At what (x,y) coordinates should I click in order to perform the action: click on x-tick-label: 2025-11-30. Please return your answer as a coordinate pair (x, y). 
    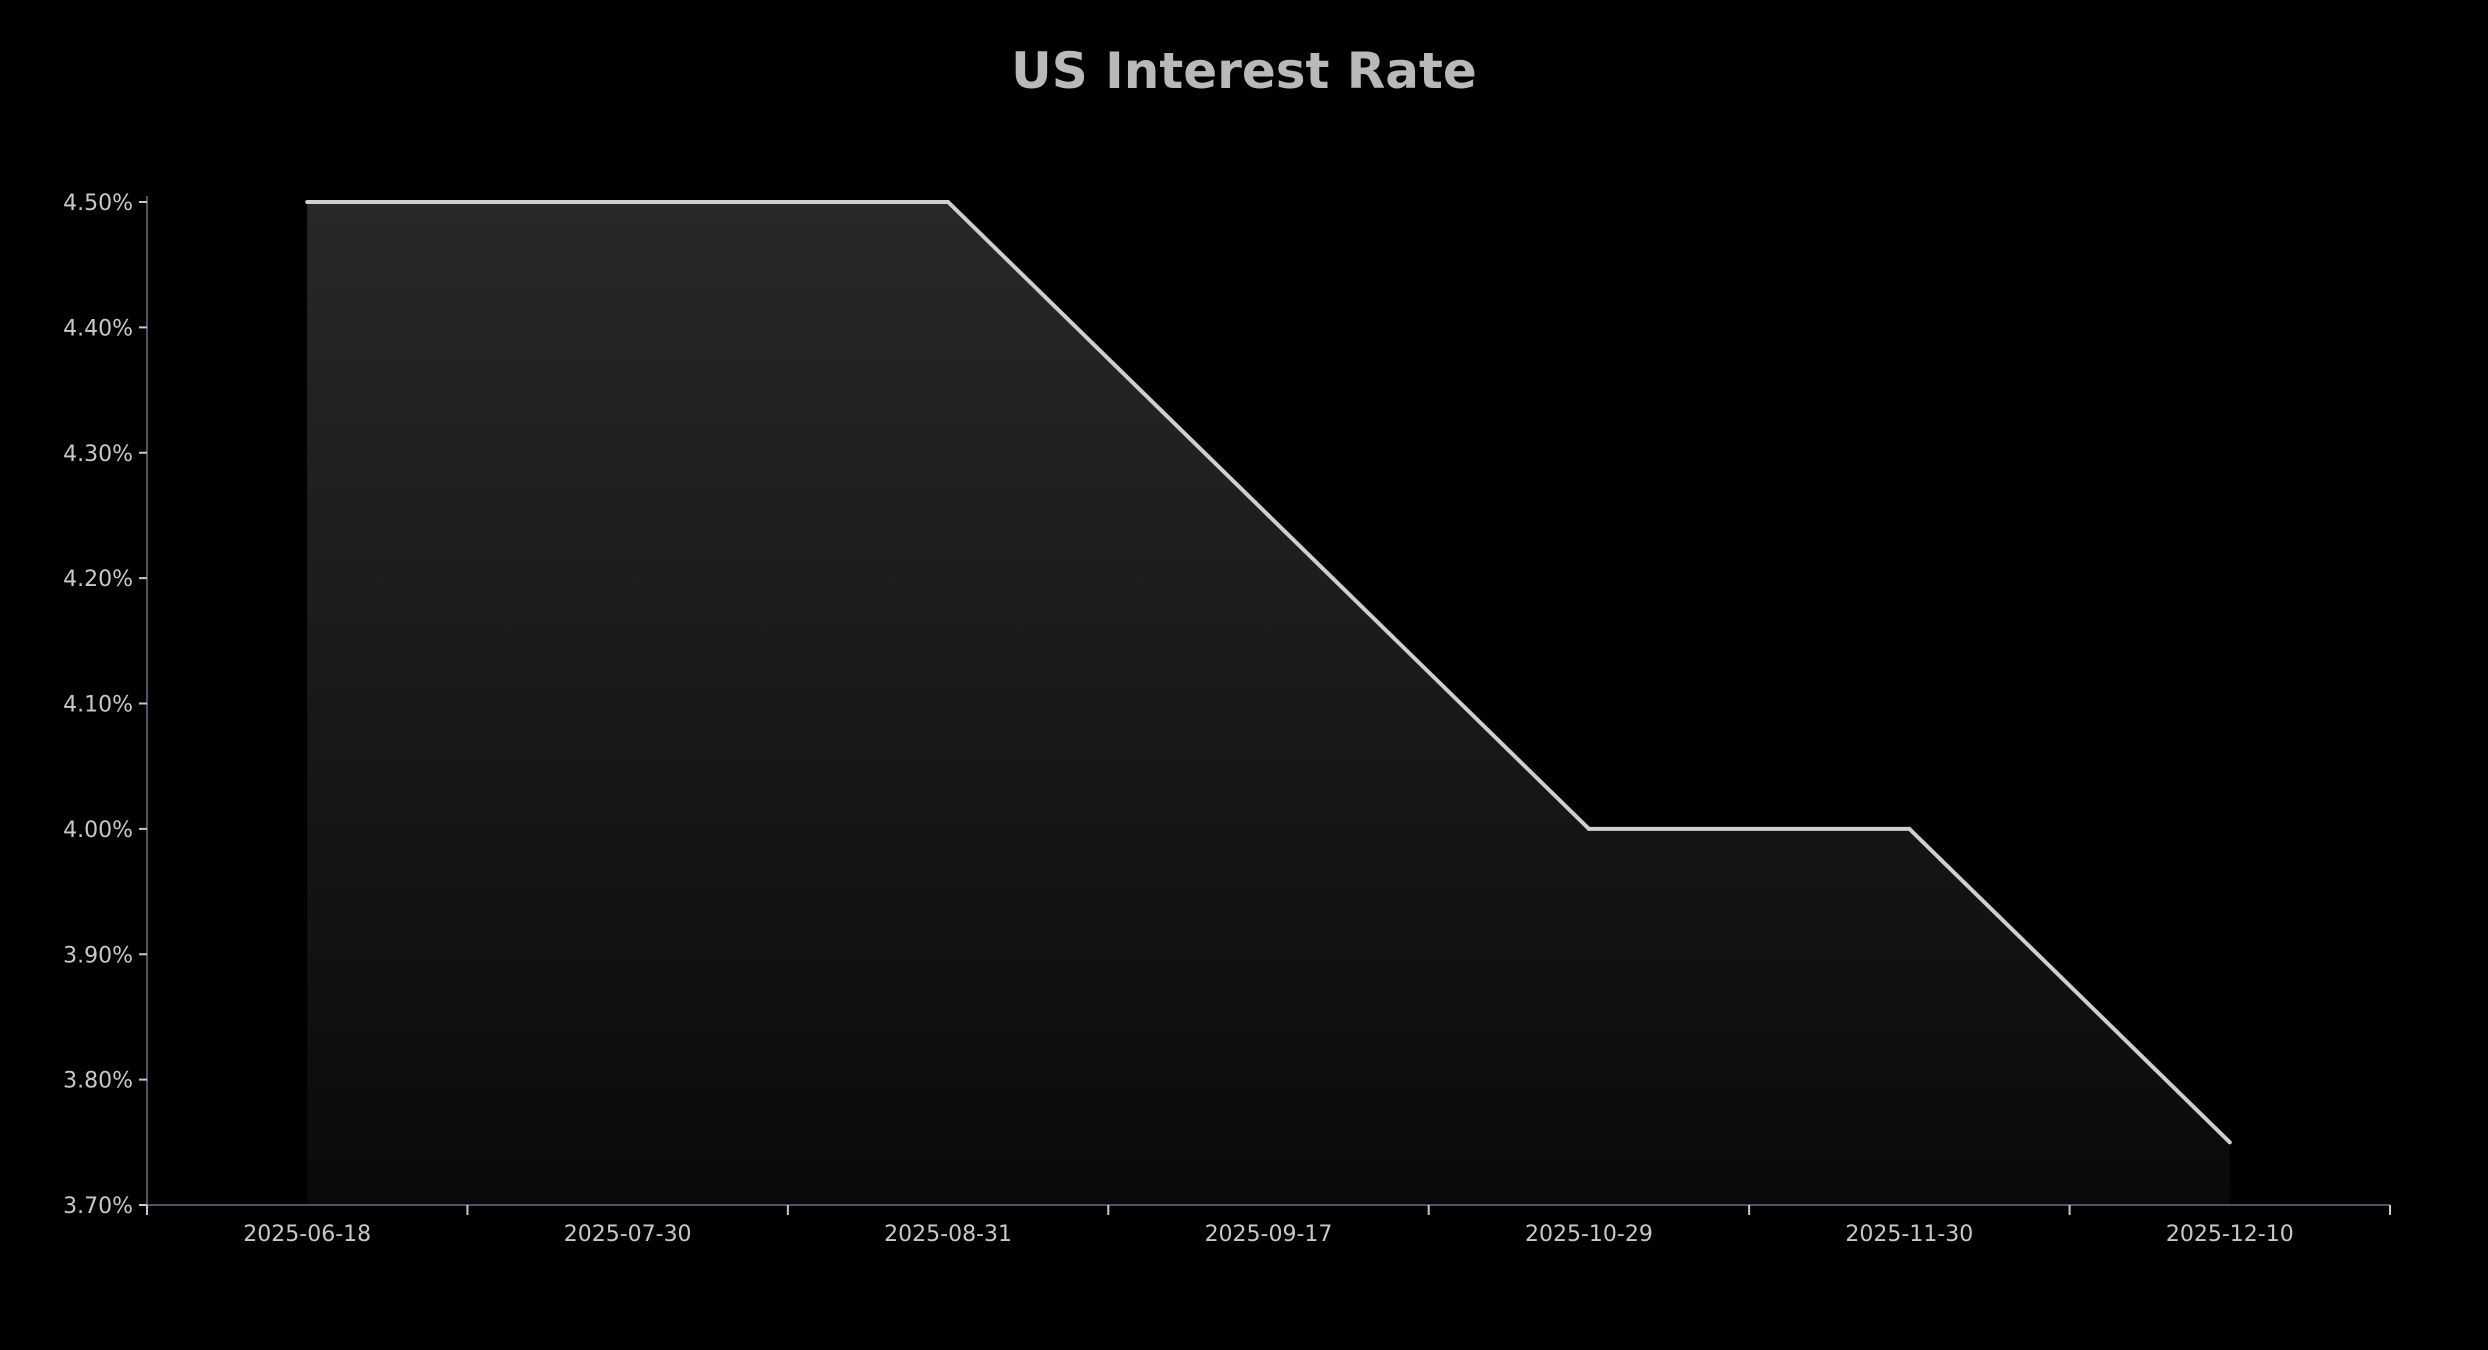
    Looking at the image, I should click on (1909, 1234).